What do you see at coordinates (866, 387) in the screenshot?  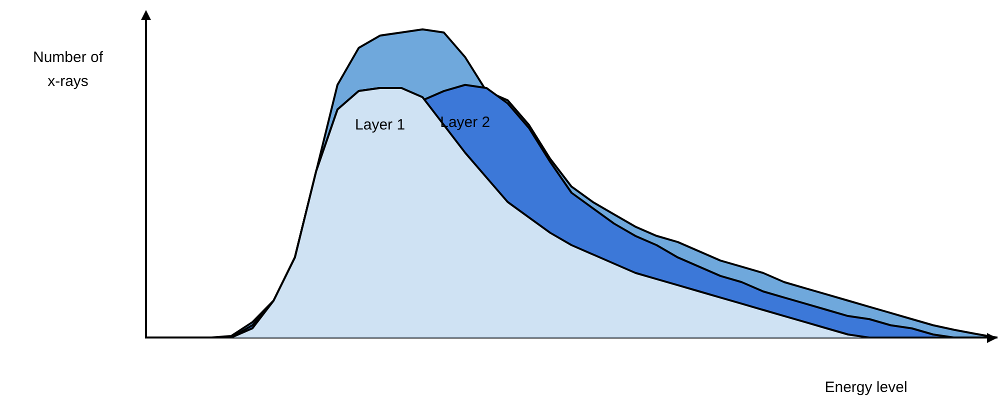 I see `x-axis-title: Energy level` at bounding box center [866, 387].